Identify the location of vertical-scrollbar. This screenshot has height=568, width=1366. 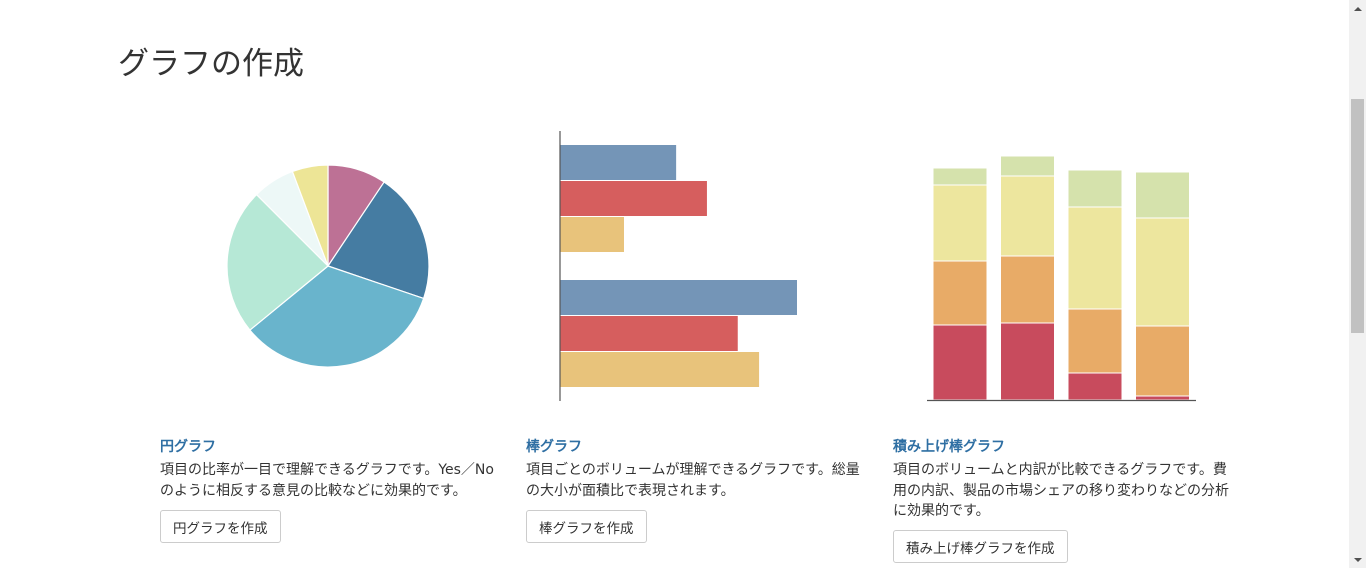
(1357, 284).